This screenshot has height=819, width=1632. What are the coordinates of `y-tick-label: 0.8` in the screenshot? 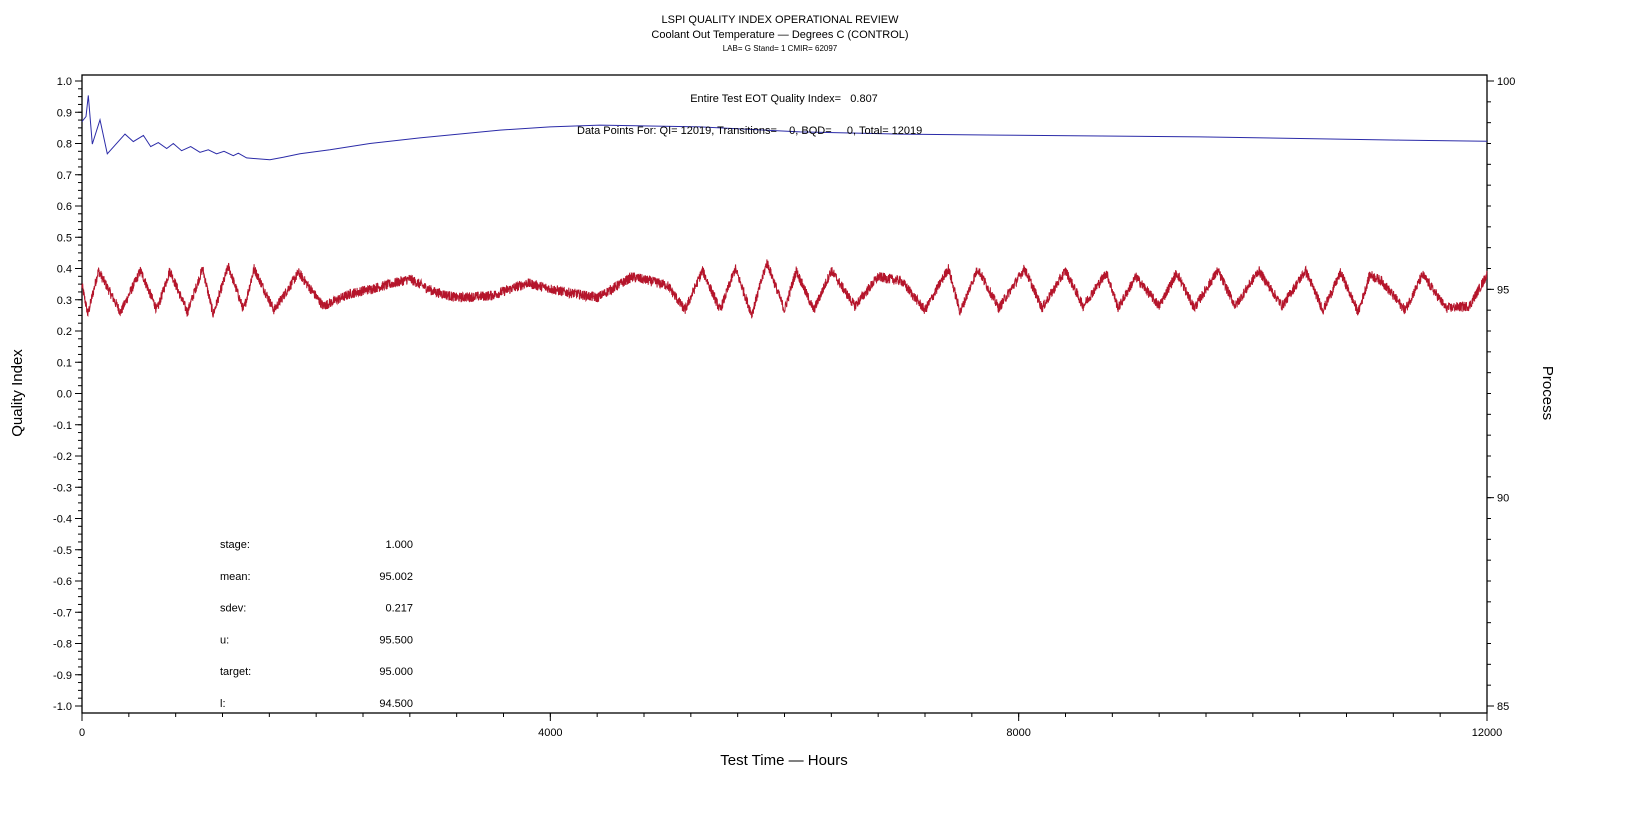 It's located at (64, 145).